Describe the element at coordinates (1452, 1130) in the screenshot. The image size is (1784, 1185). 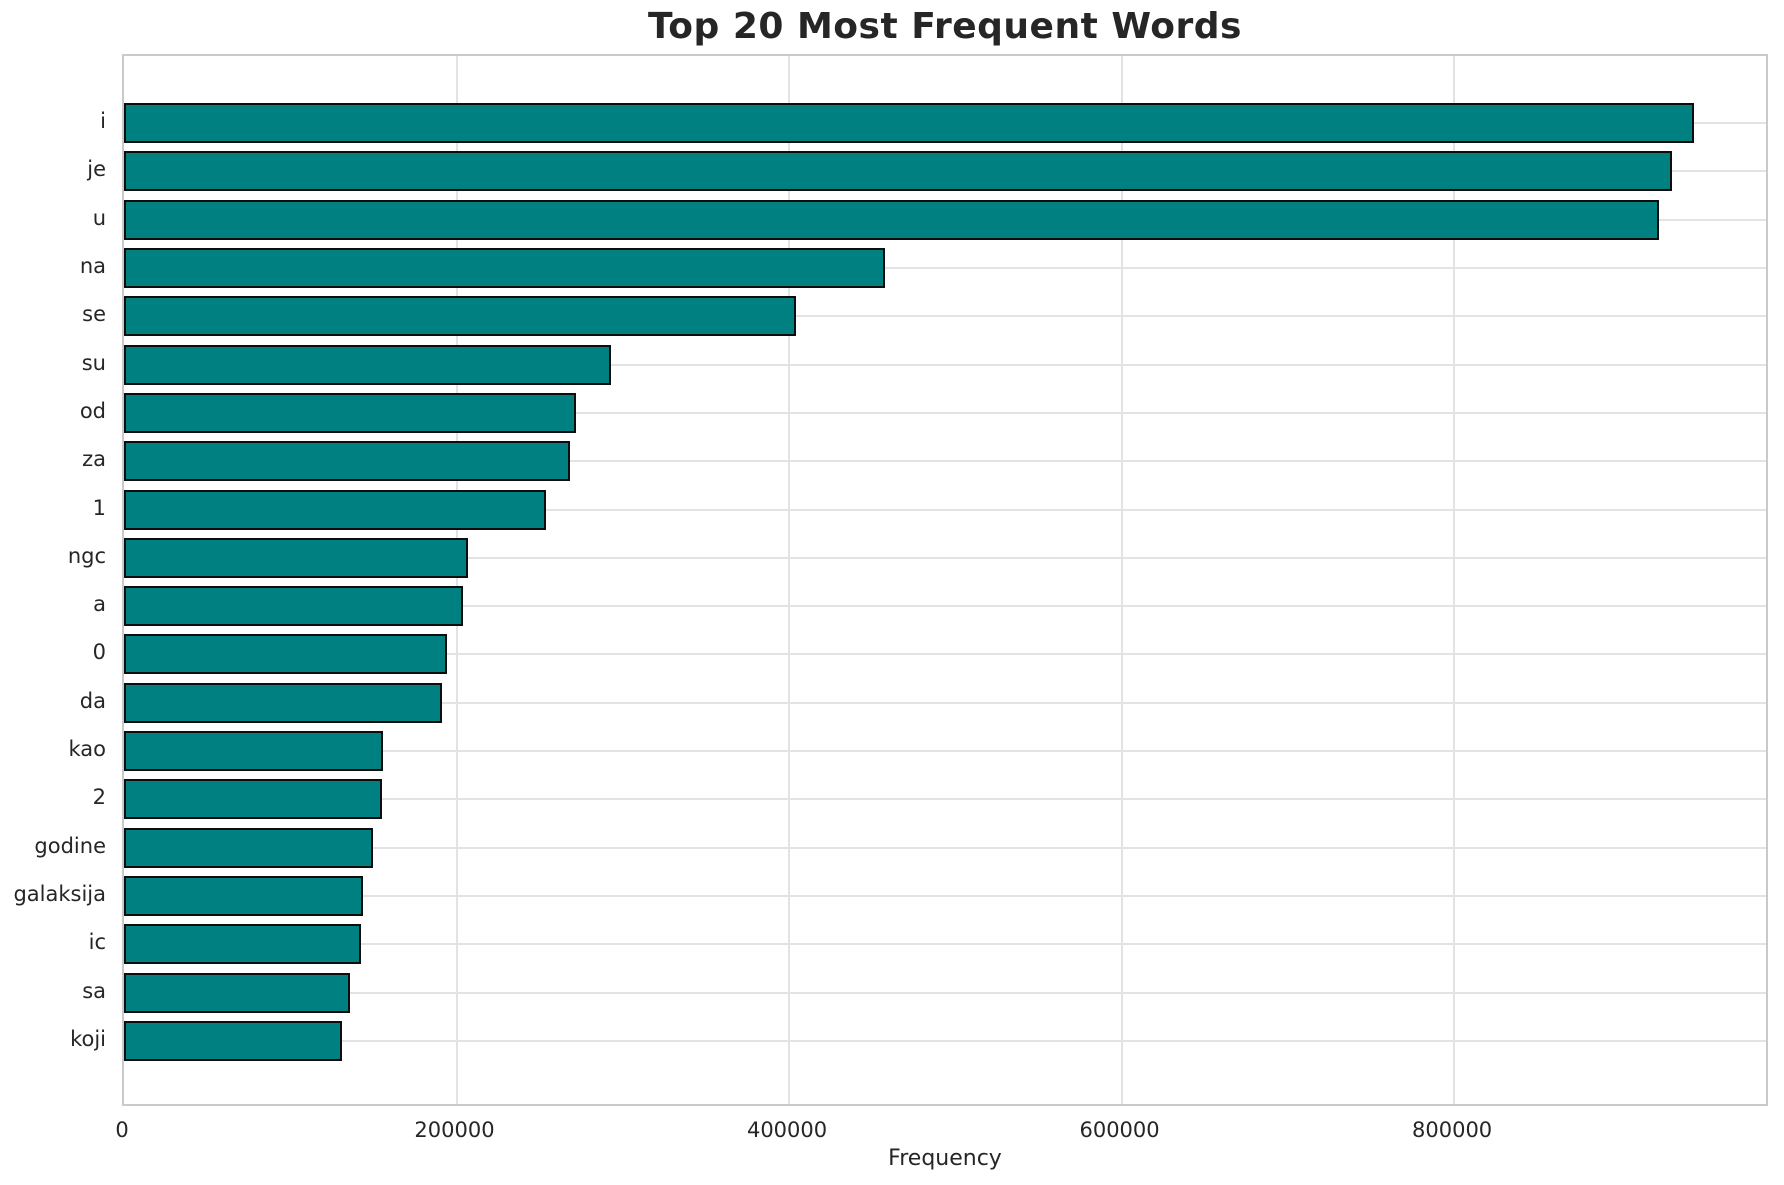
I see `x-tick-label-800000: 800000` at that location.